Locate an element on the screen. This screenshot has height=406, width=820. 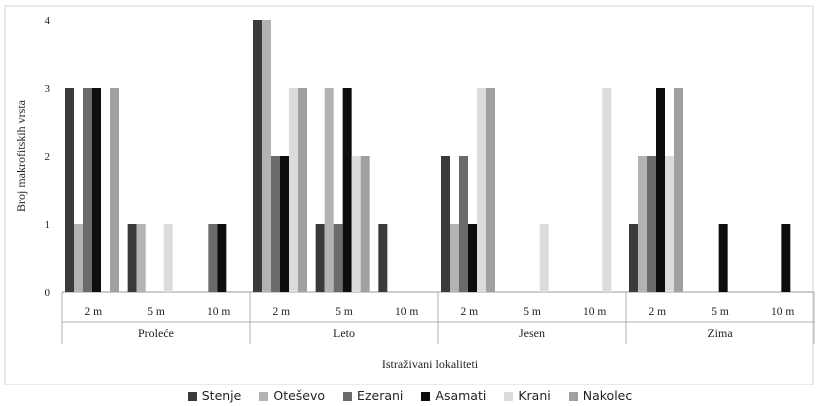
legend-item-stenje: Stenje is located at coordinates (214, 395).